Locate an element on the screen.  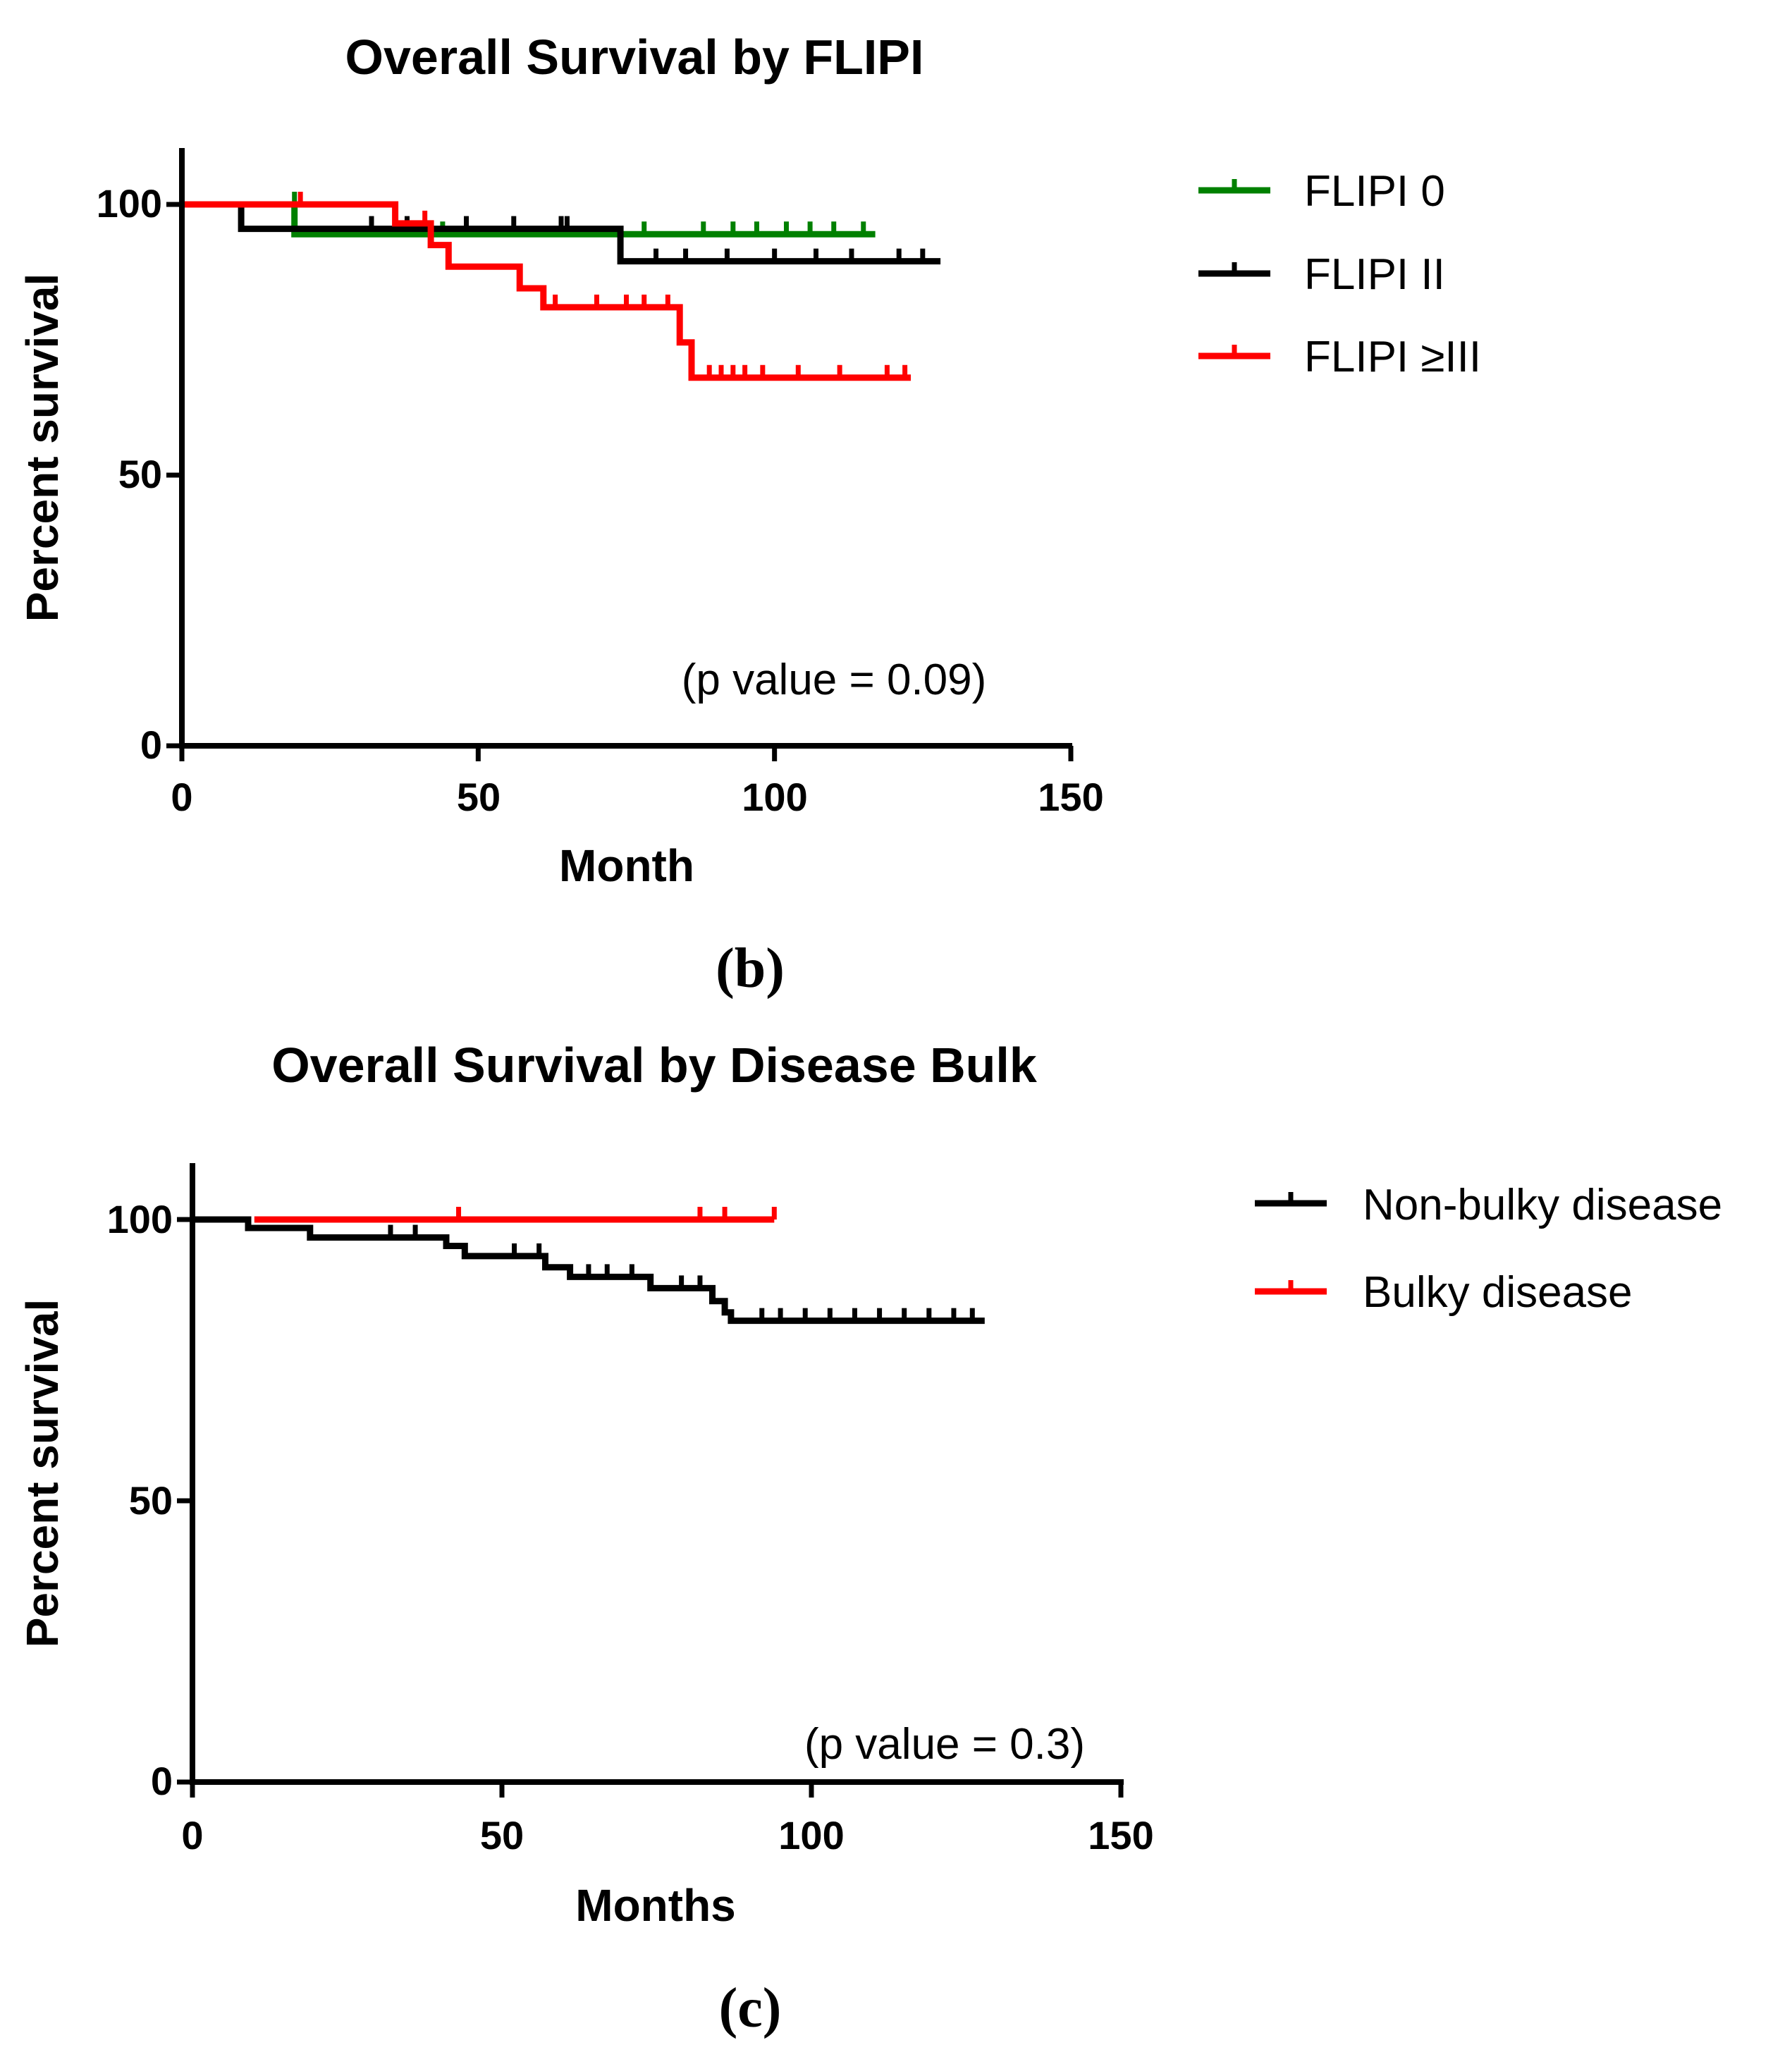
legend-item-bulky: Bulky disease is located at coordinates (1444, 1292).